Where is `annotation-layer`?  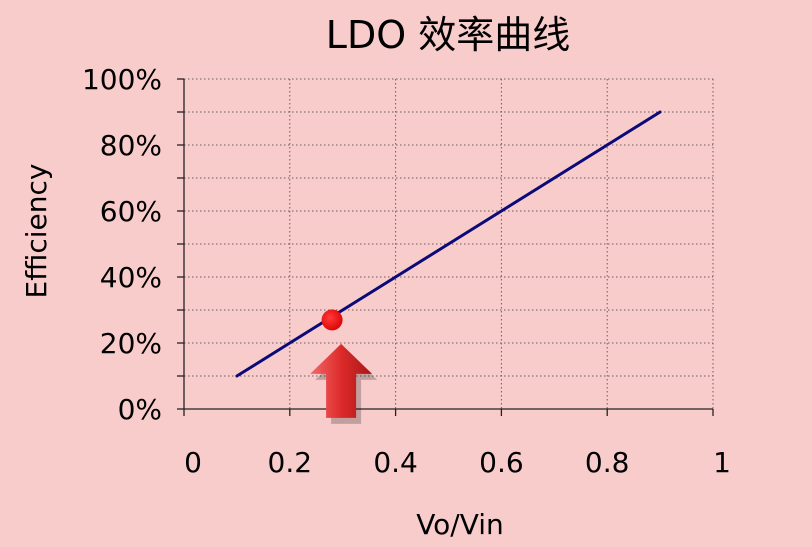
annotation-layer is located at coordinates (344, 366).